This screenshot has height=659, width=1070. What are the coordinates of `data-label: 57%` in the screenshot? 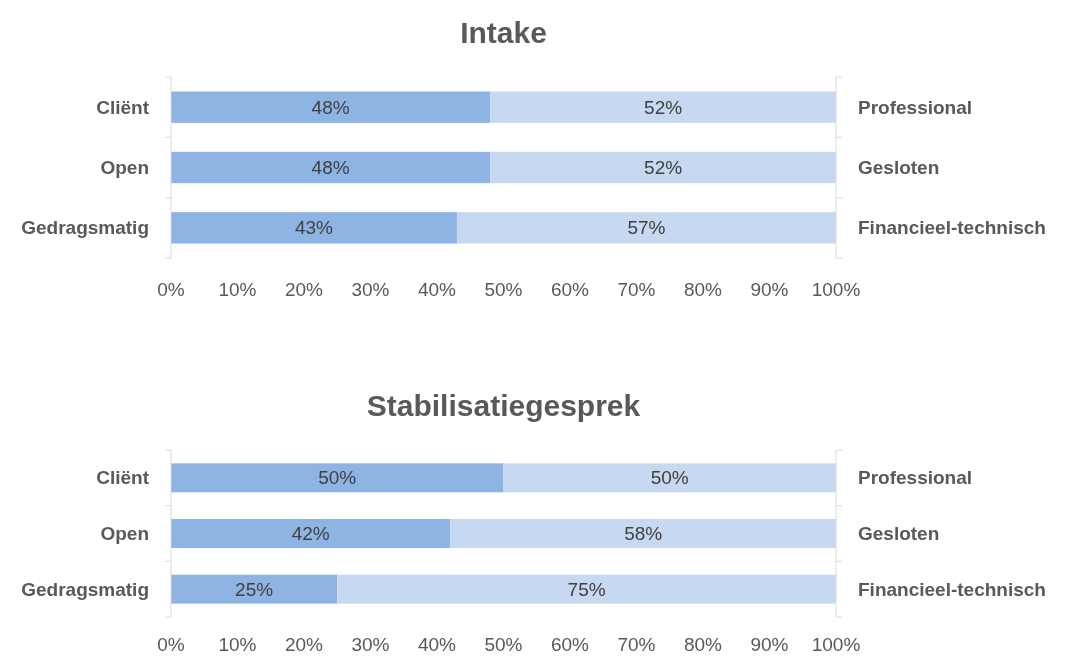 It's located at (646, 228).